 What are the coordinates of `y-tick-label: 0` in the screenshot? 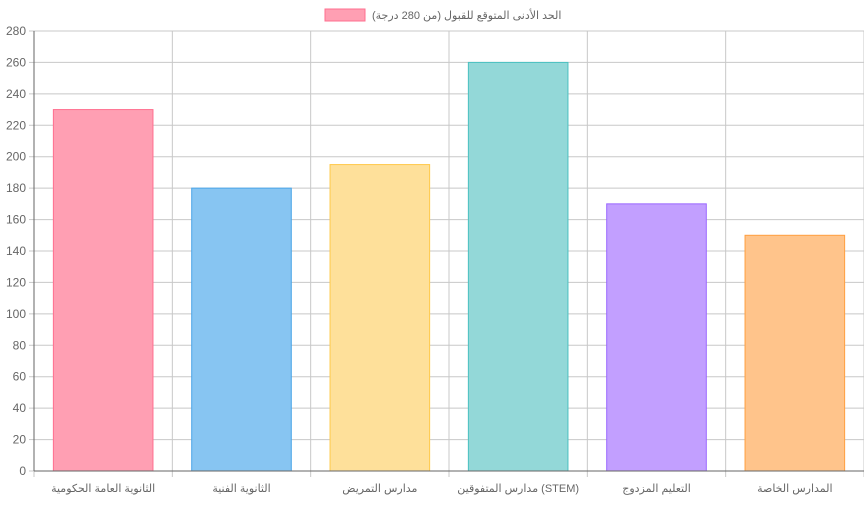 It's located at (22, 471).